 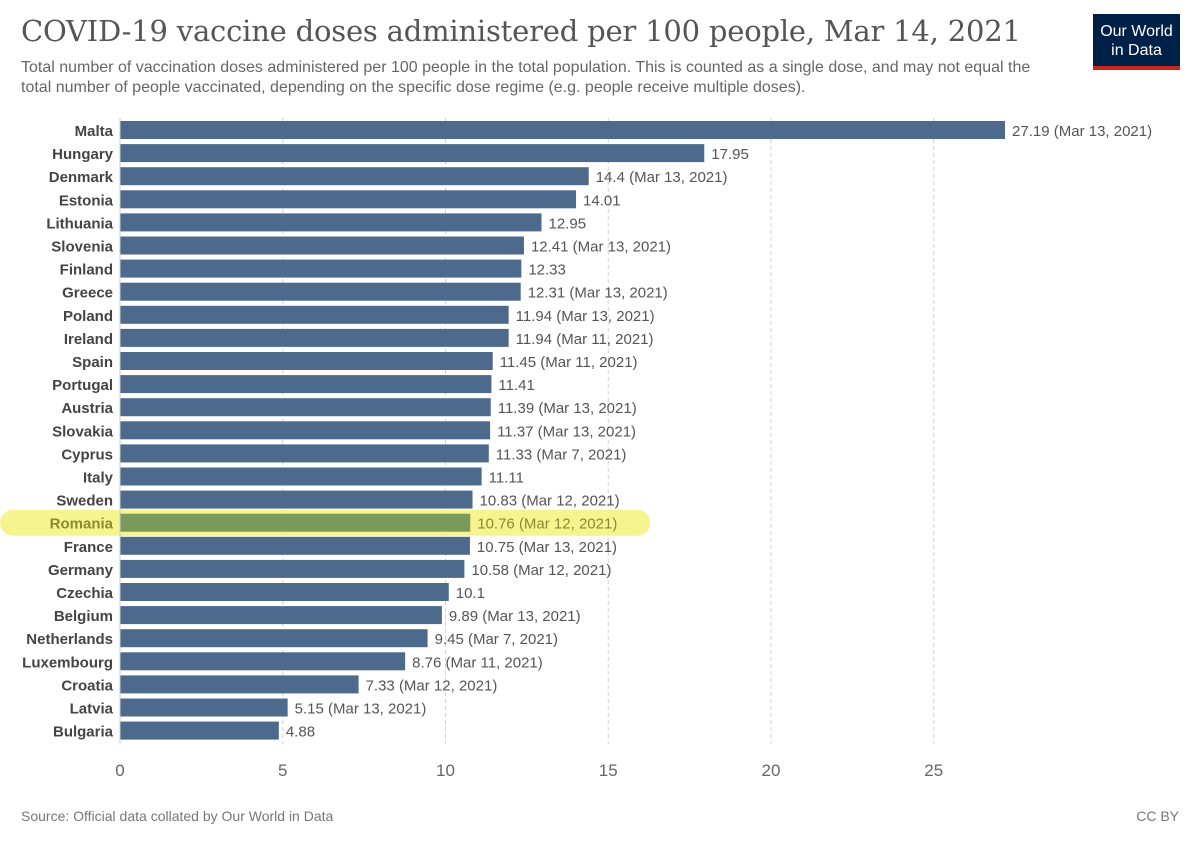 I want to click on value-label: 12.41 (Mar 13, 2021), so click(x=601, y=247).